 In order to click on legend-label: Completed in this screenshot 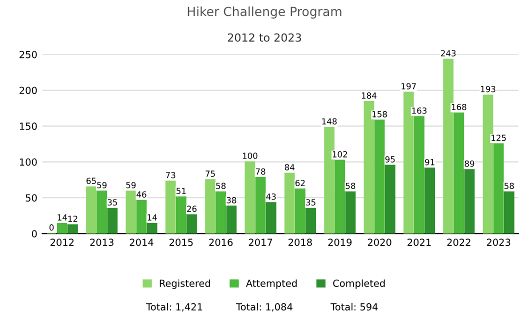, I will do `click(359, 284)`.